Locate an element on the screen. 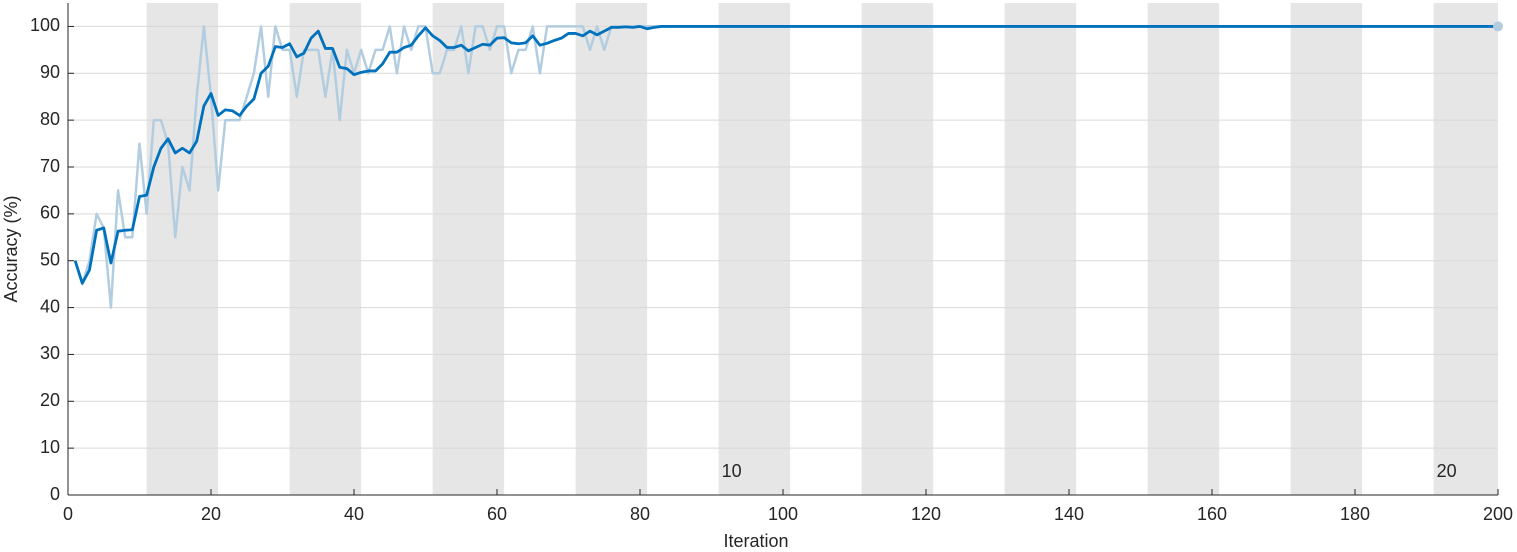  x-tick-label: 100 is located at coordinates (783, 514).